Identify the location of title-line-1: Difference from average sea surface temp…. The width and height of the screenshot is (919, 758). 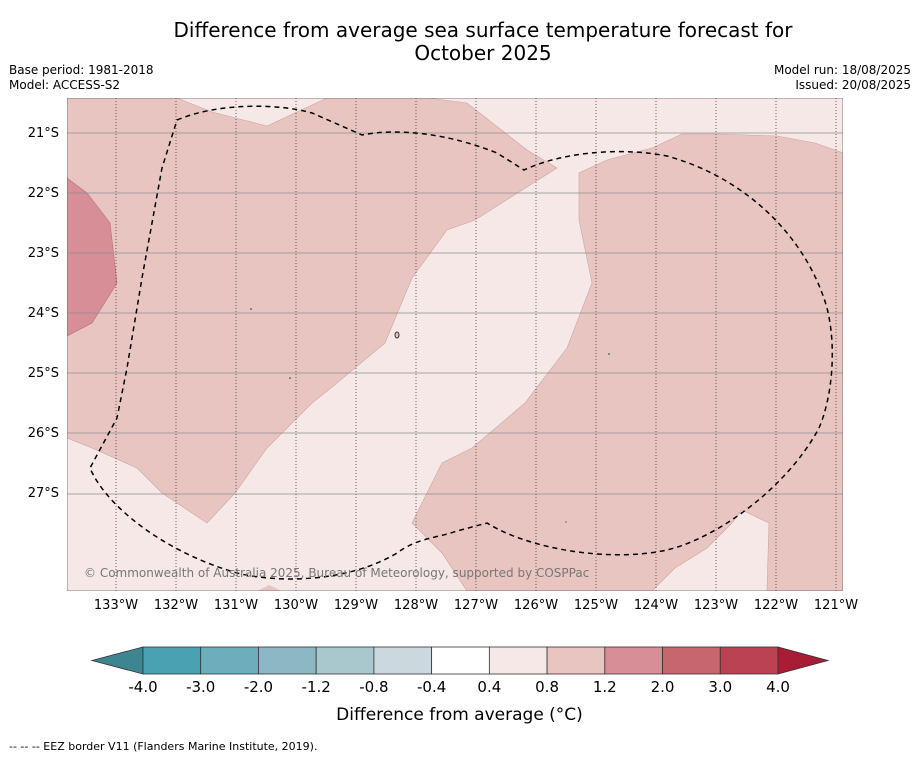
(483, 30).